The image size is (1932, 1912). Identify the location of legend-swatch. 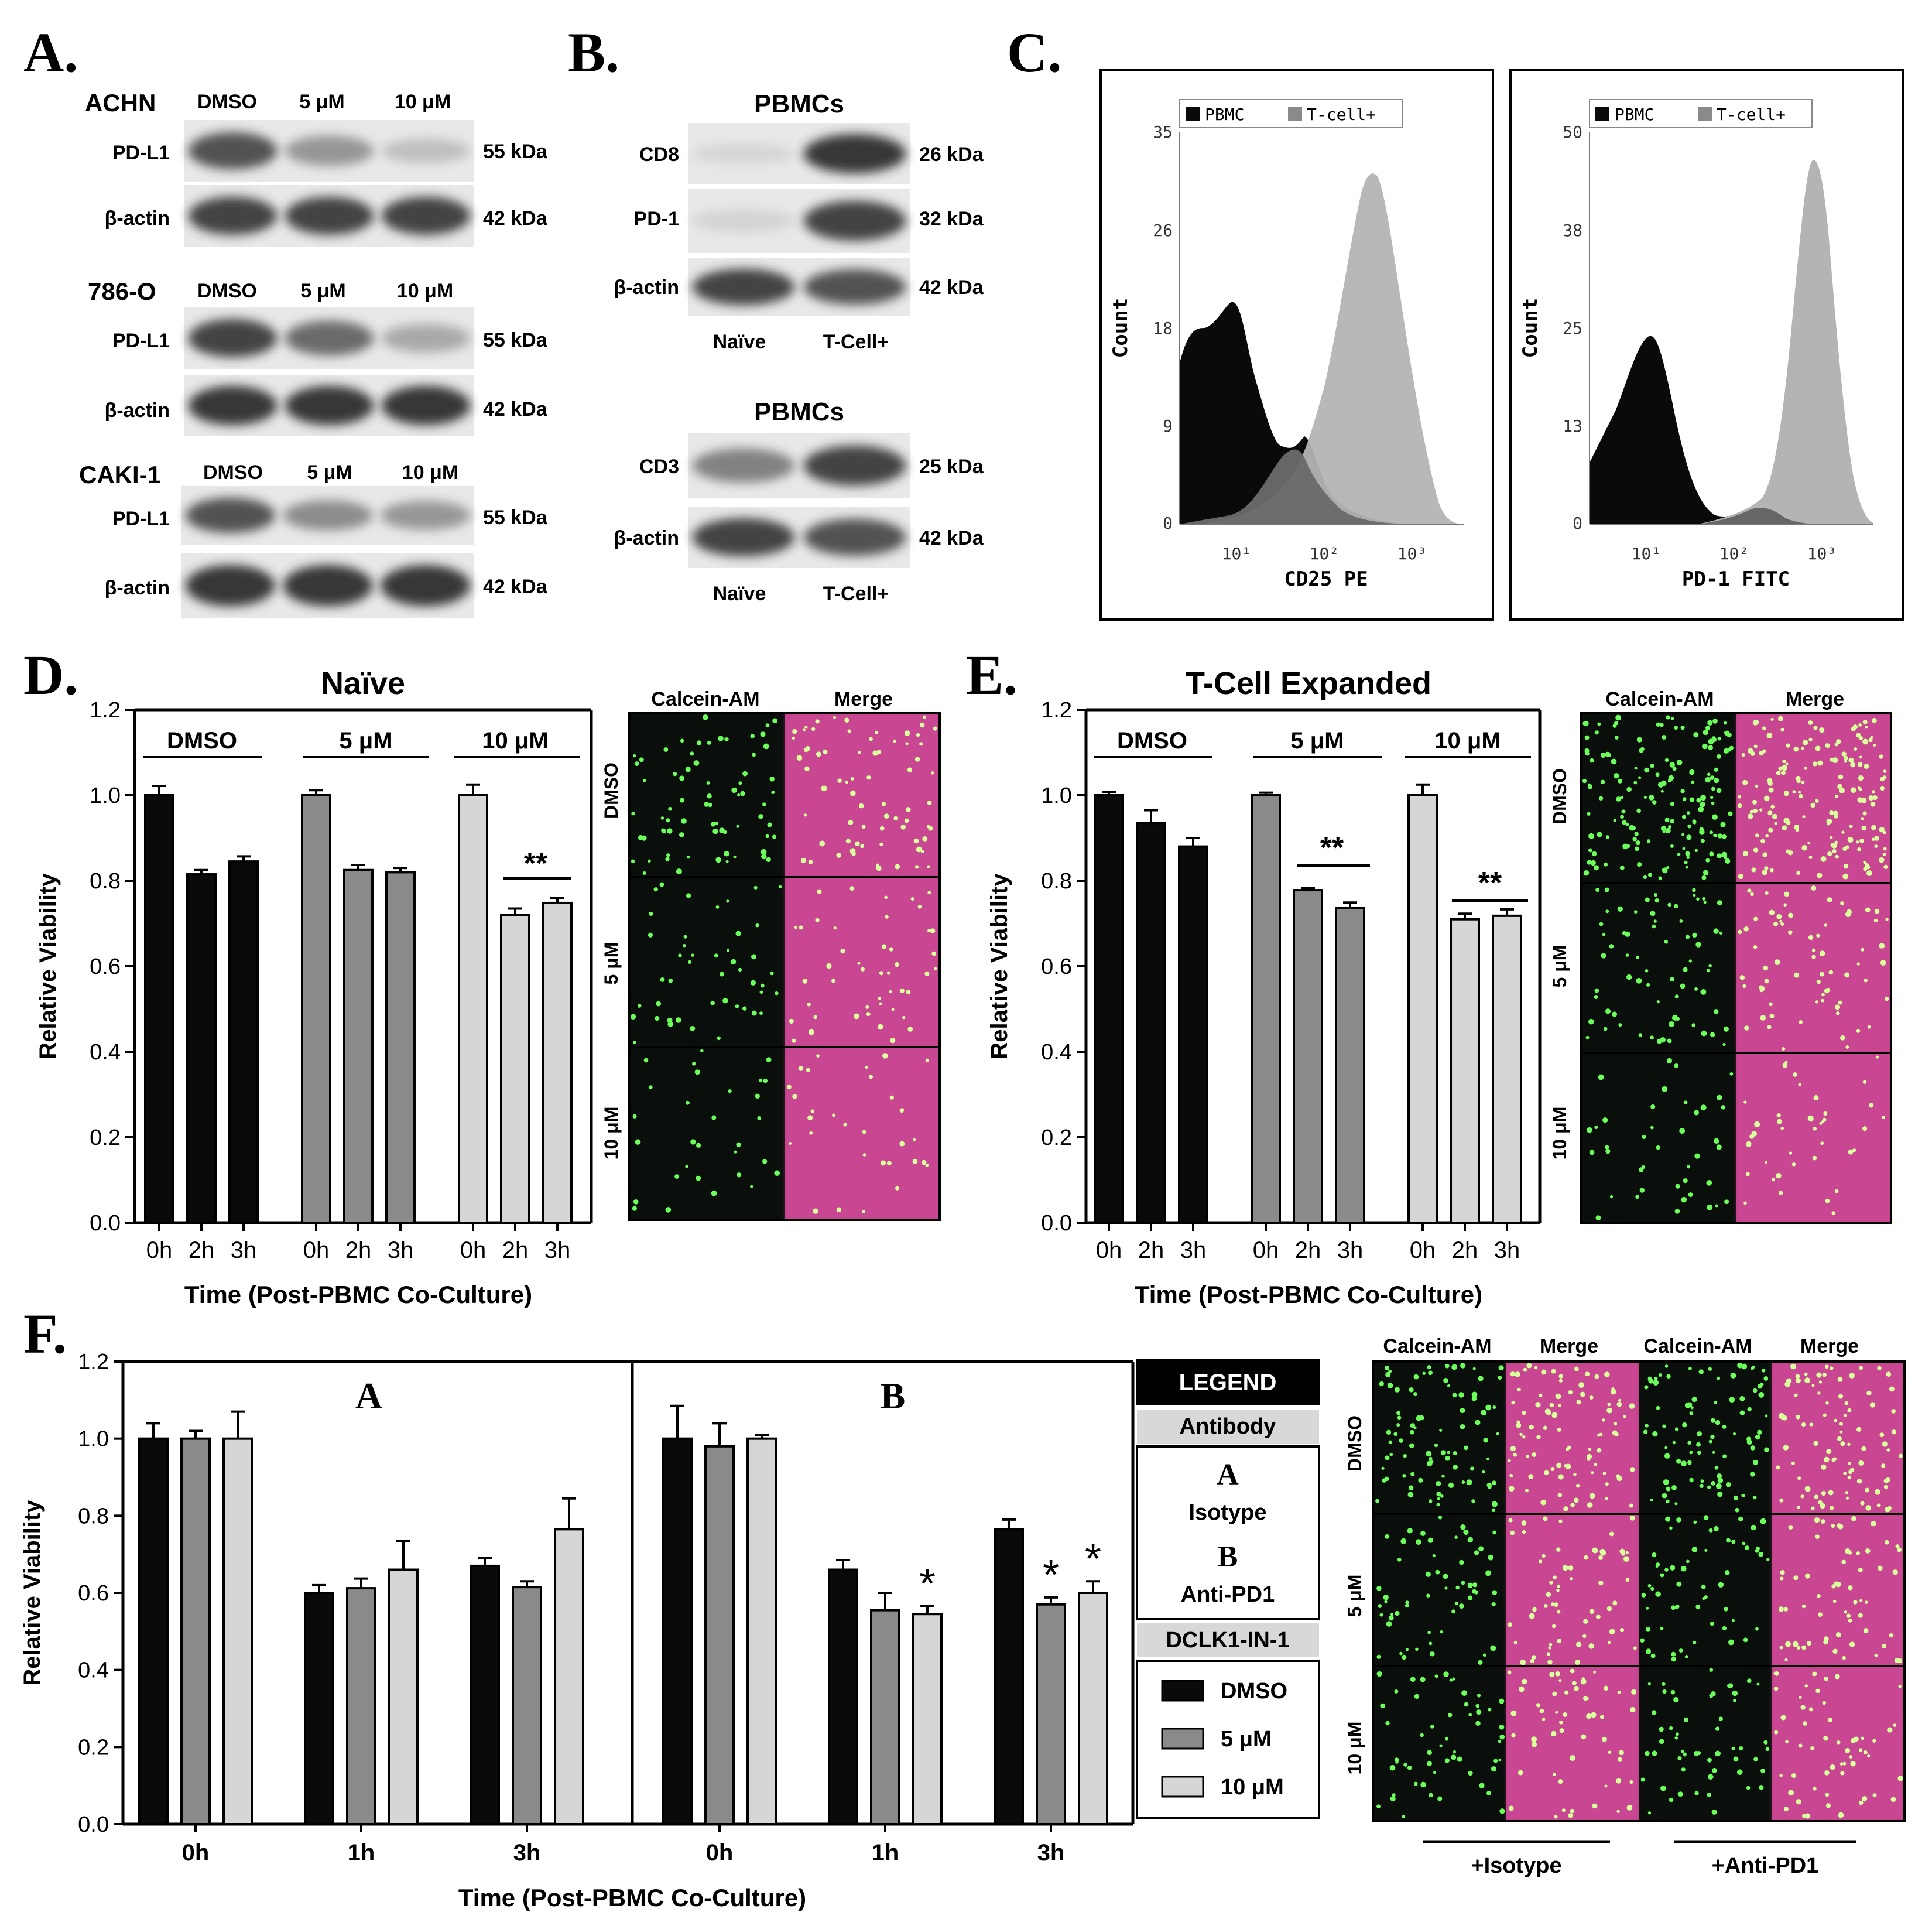
(1182, 1787).